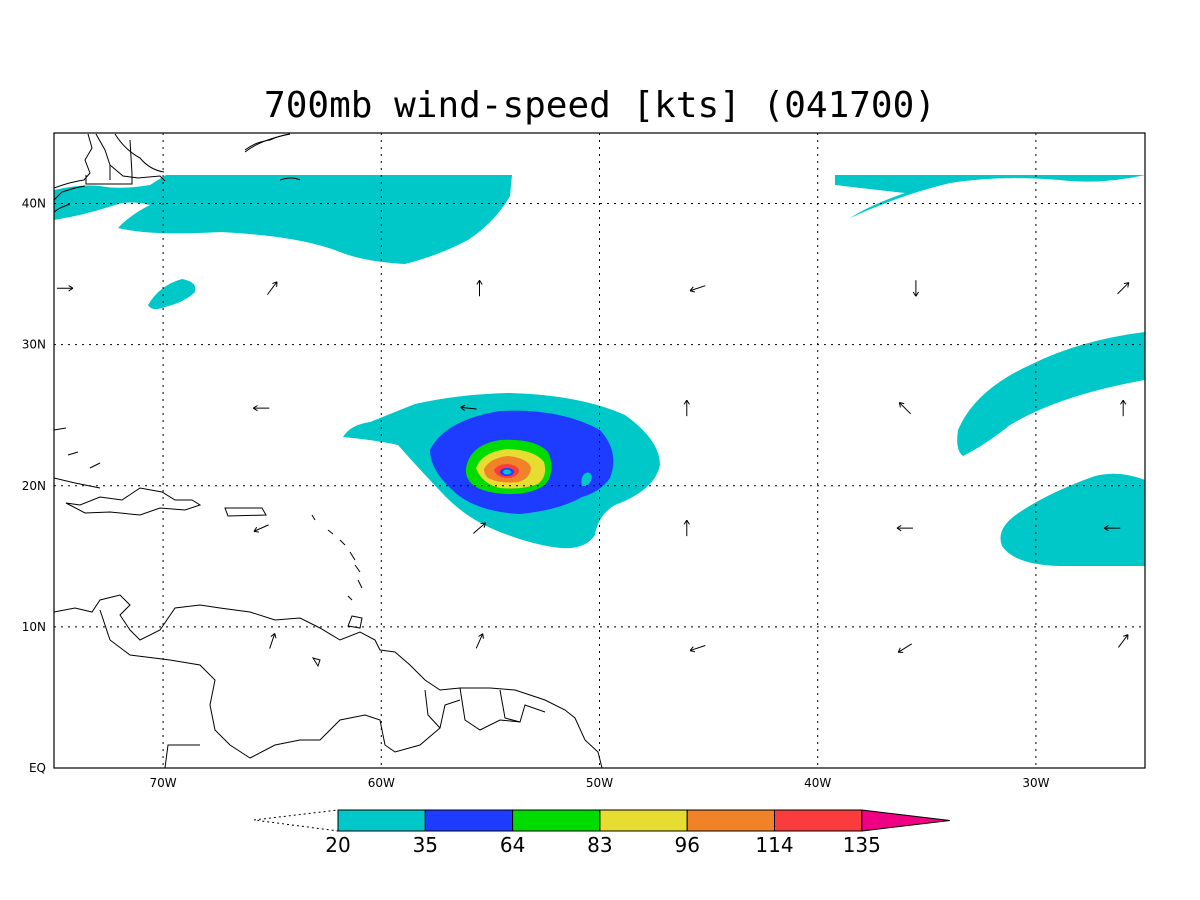 This screenshot has width=1200, height=900. What do you see at coordinates (283, 219) in the screenshot?
I see `contour-20-north-jet` at bounding box center [283, 219].